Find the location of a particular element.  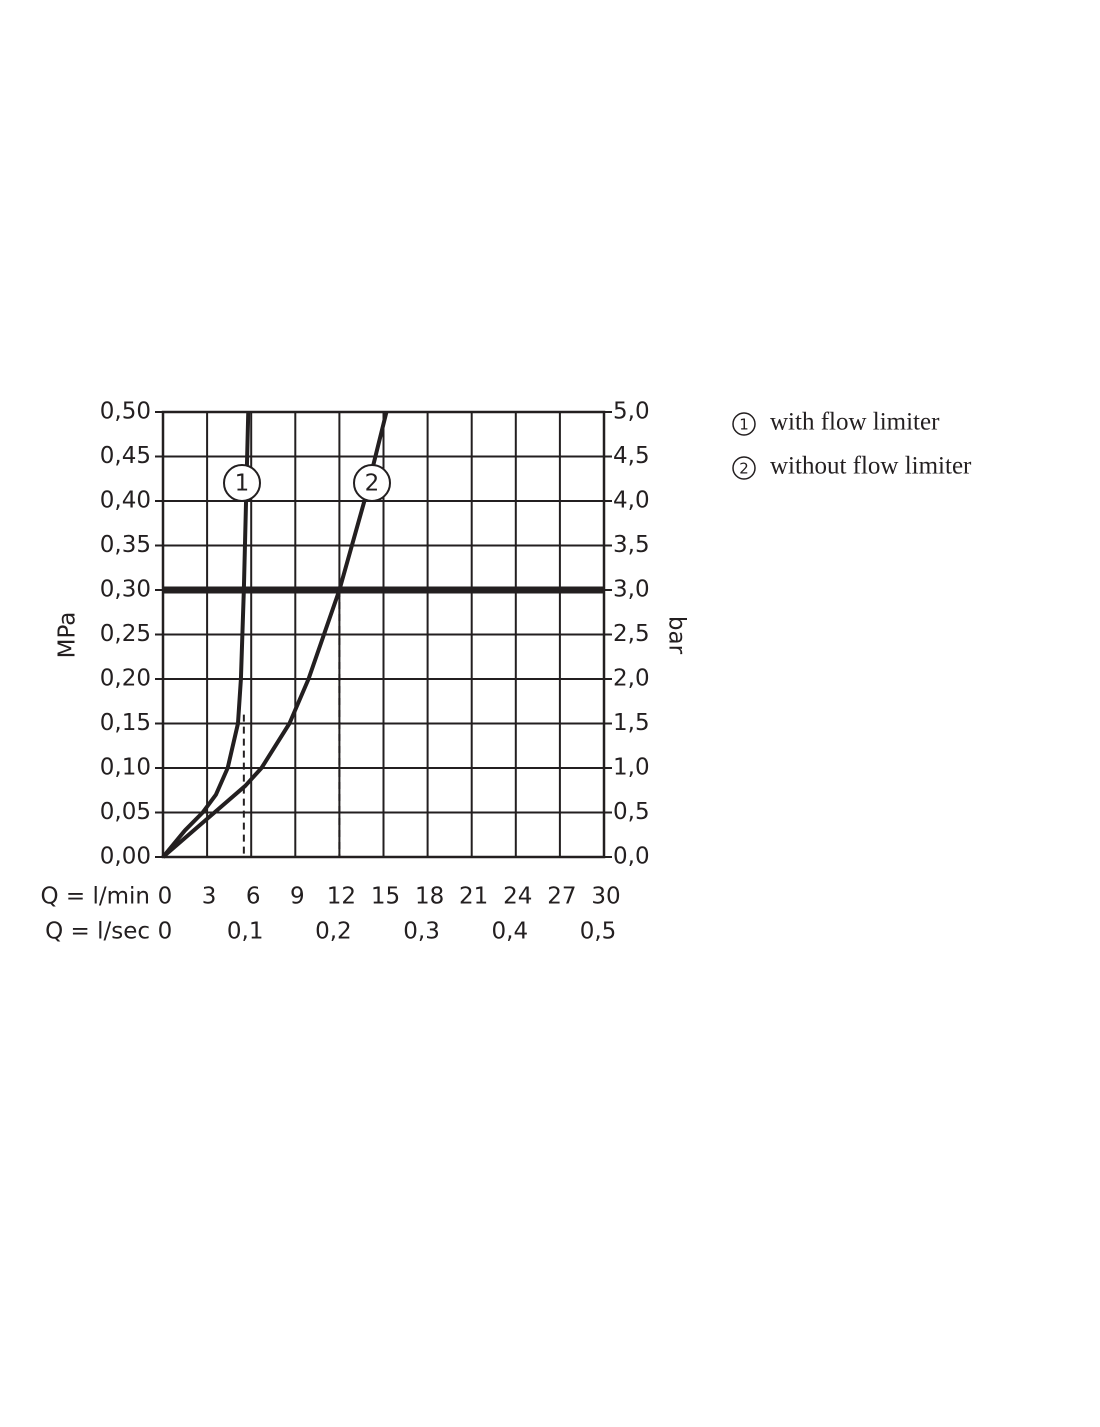

y2-tick-label: 2,0 is located at coordinates (631, 679).